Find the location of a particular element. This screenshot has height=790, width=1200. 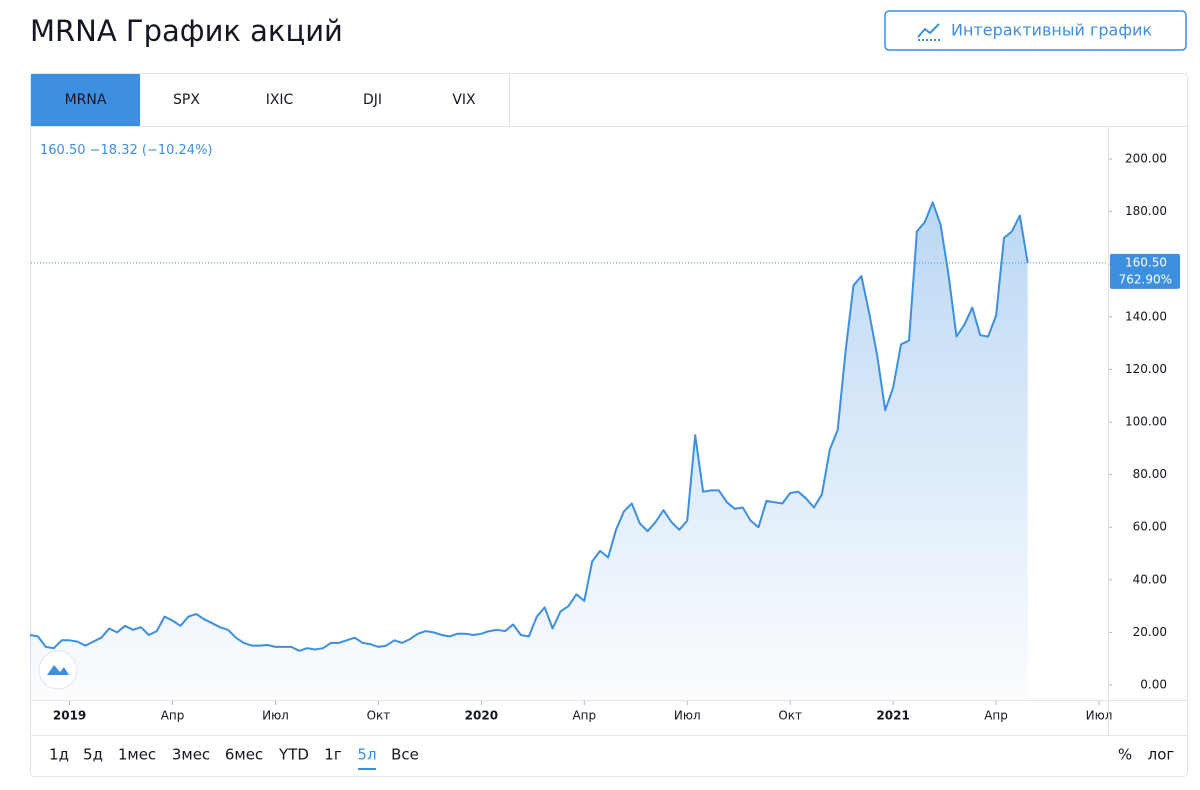

x-tick-label: 2020 is located at coordinates (481, 716).